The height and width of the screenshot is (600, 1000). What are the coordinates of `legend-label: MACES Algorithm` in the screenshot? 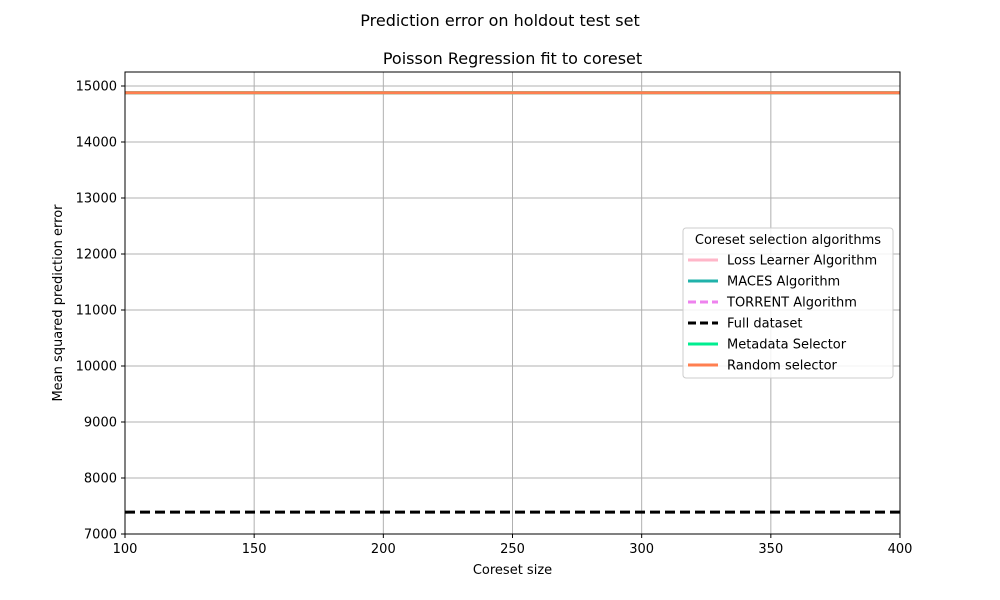 It's located at (783, 282).